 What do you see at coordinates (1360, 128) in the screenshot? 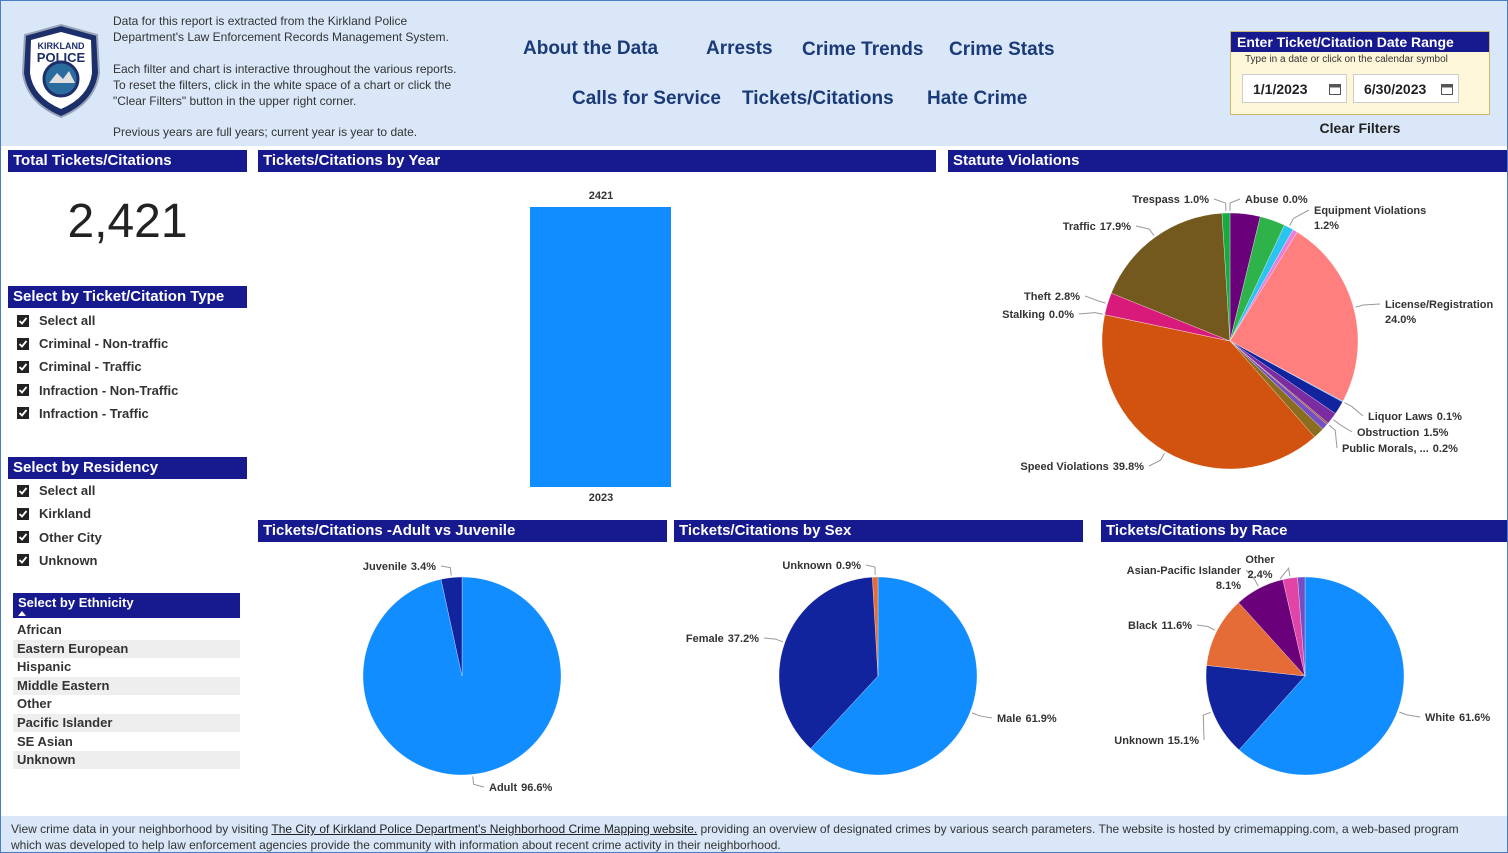
I see `clear-filters-button: Clear Filters` at bounding box center [1360, 128].